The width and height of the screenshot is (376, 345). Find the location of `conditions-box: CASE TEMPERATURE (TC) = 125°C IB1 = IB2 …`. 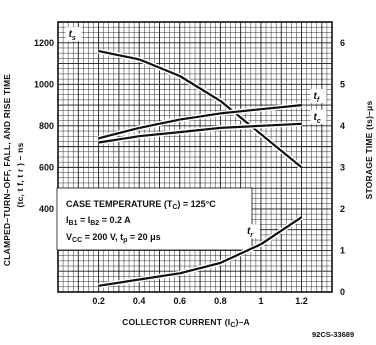

conditions-box: CASE TEMPERATURE (TC) = 125°C IB1 = IB2 … is located at coordinates (154, 219).